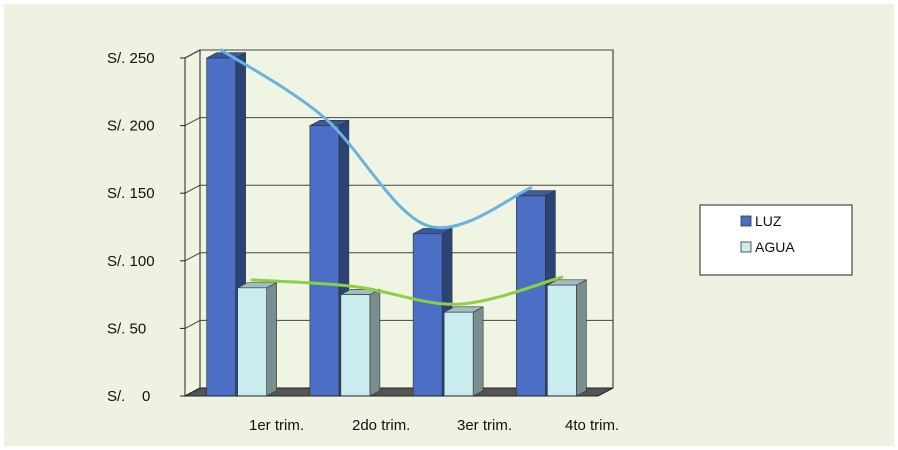 This screenshot has height=450, width=898. I want to click on y-tick-label: S/. 250, so click(131, 58).